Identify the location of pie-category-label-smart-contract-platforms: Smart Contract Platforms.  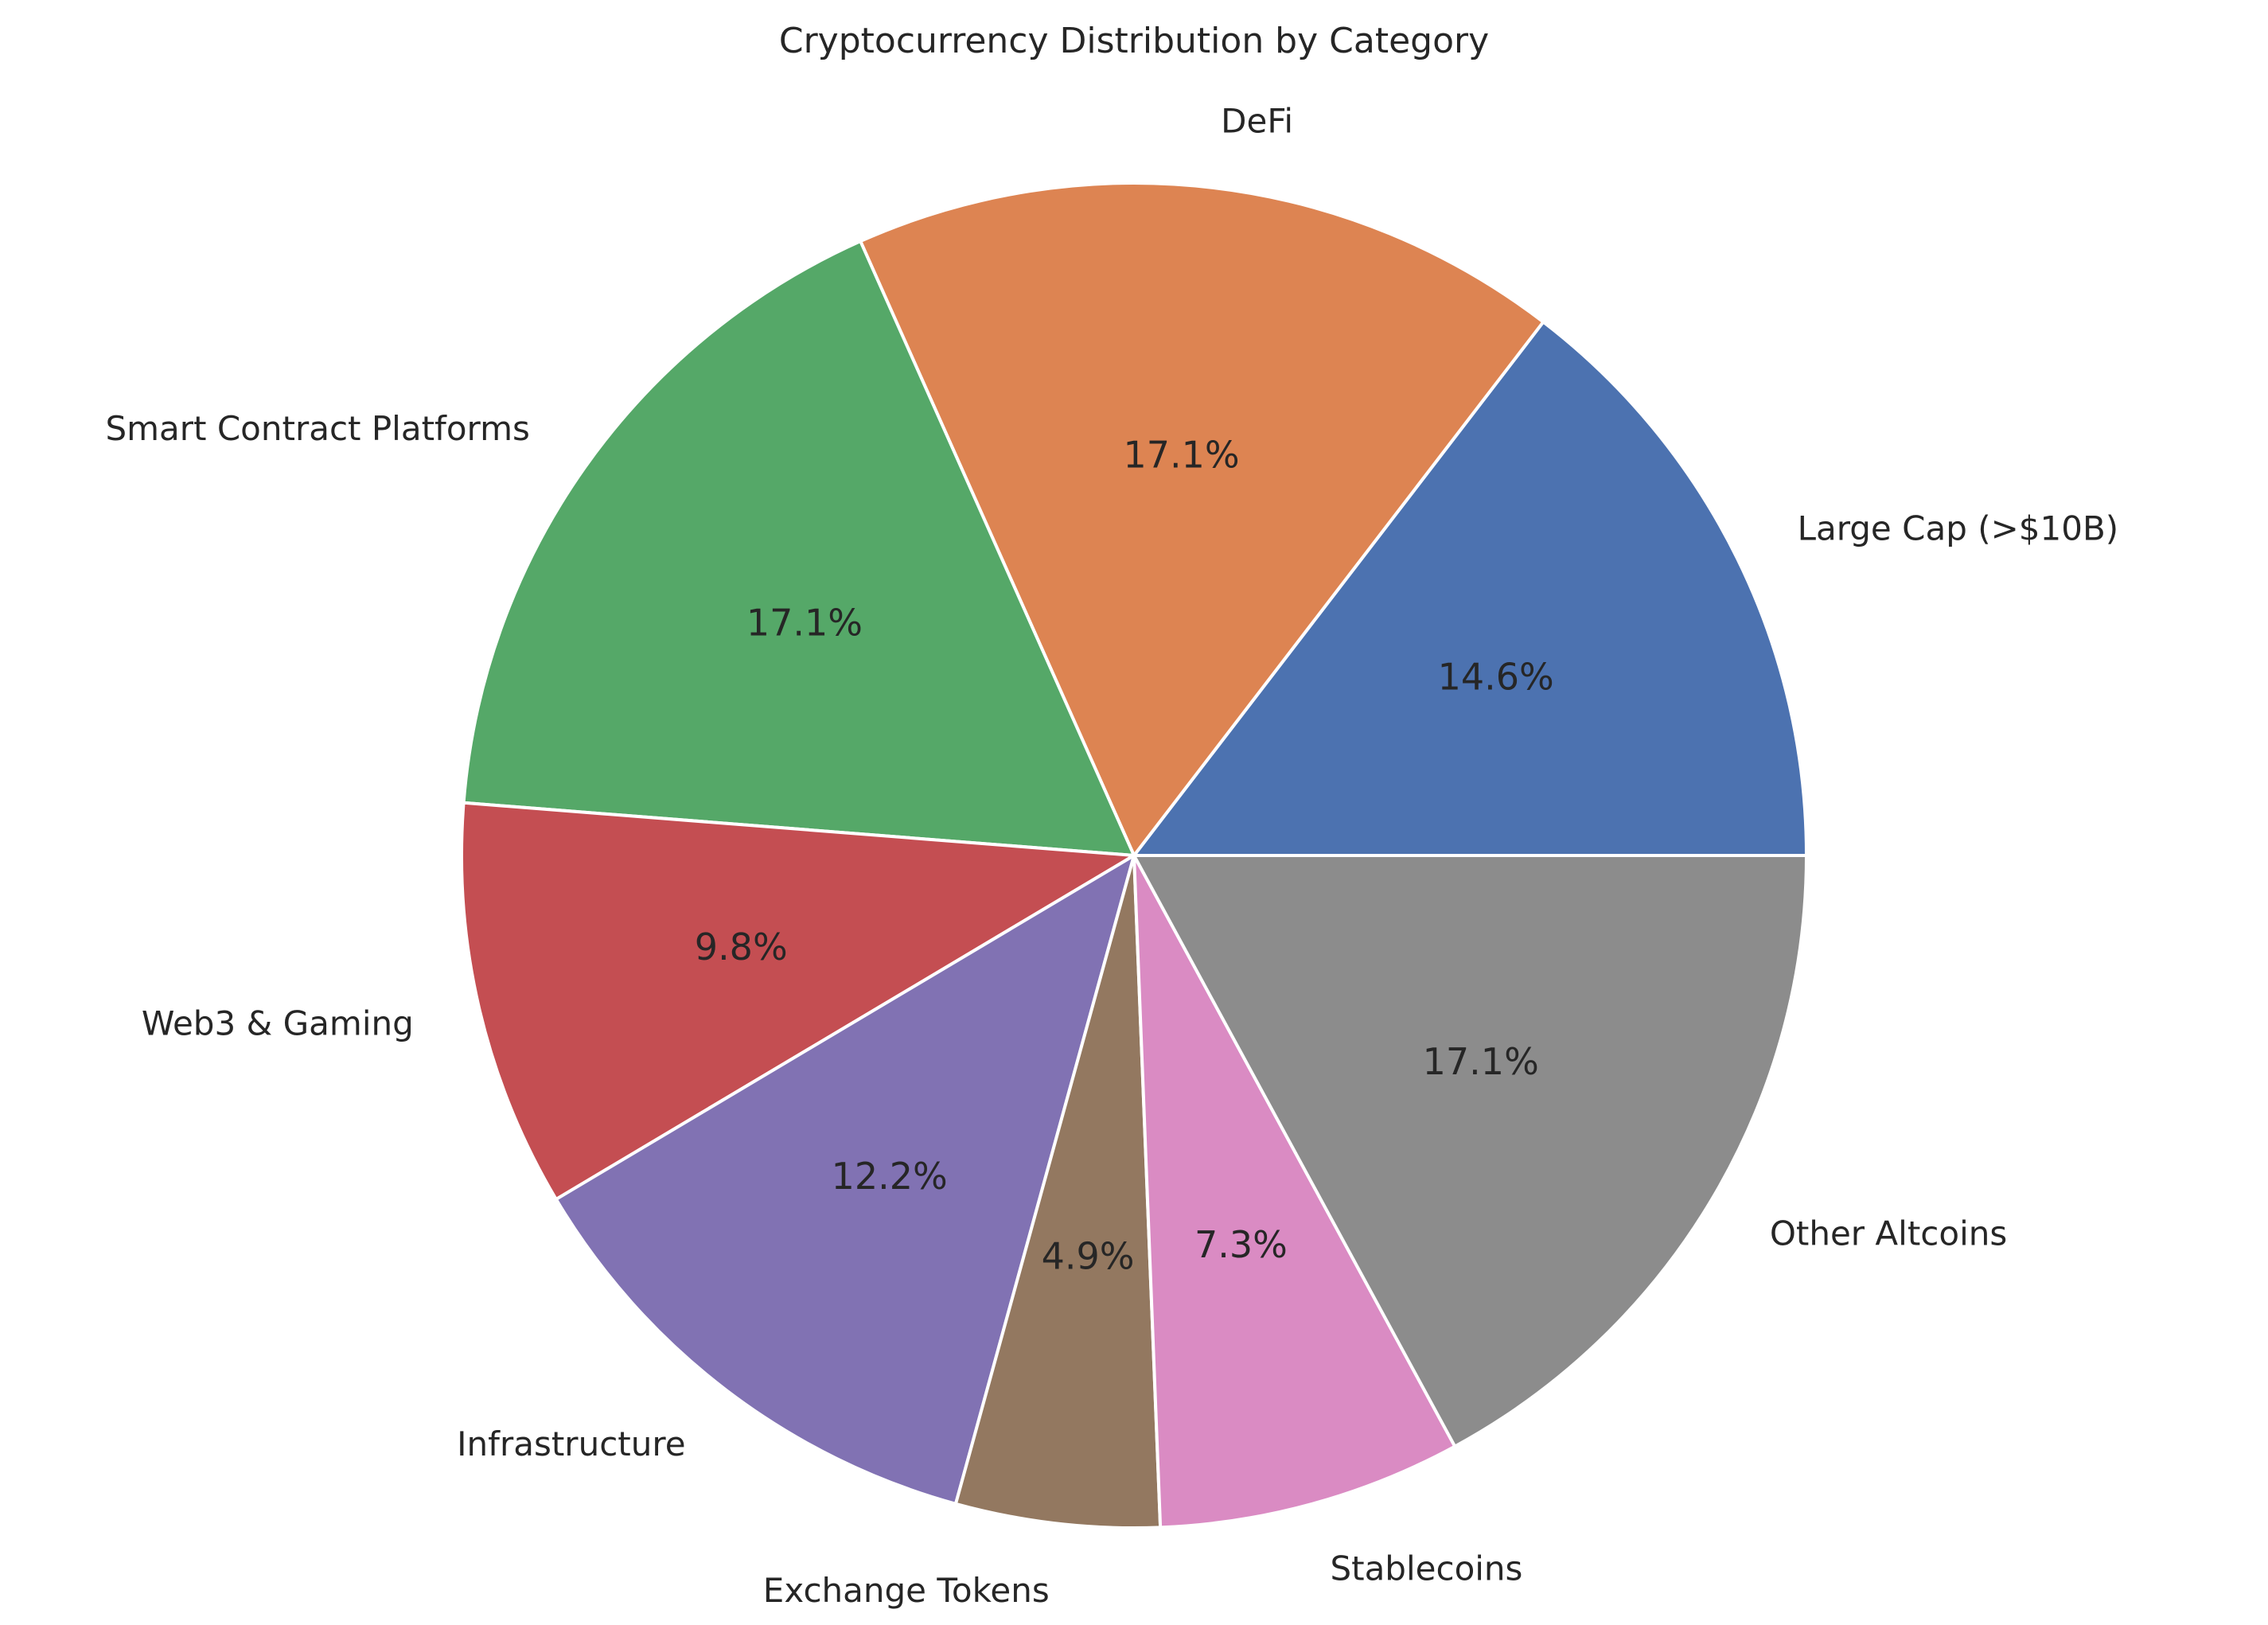
(317, 428).